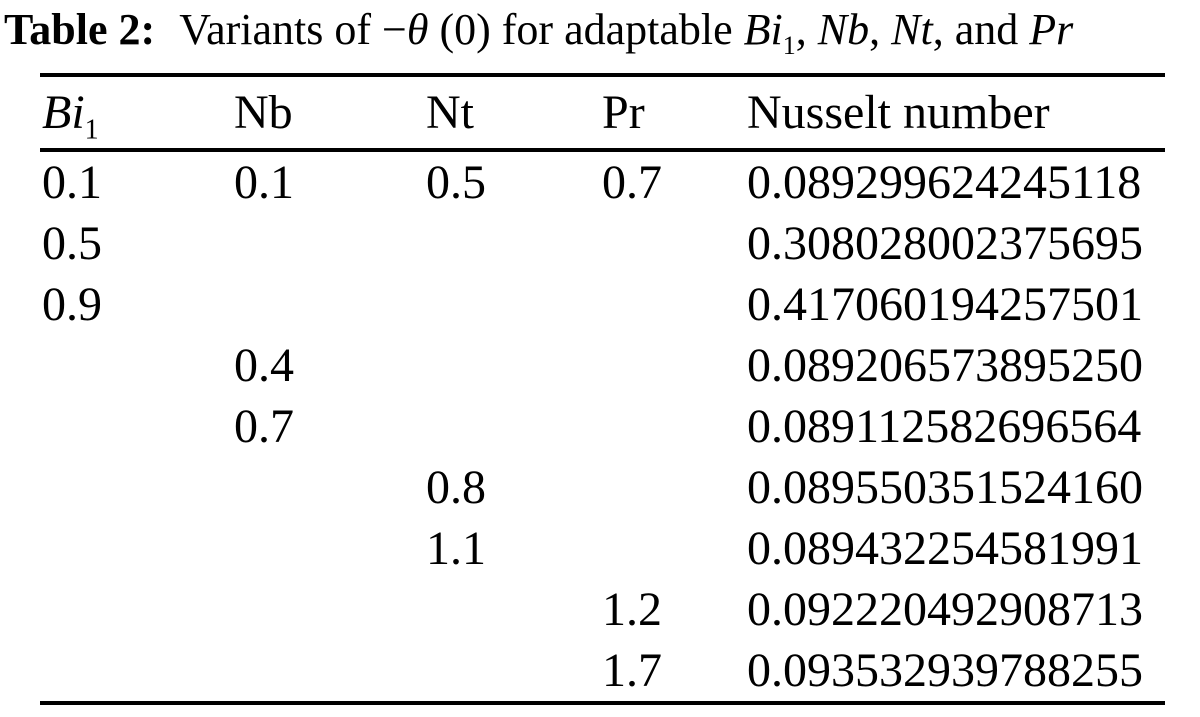 This screenshot has width=1200, height=717. What do you see at coordinates (880, 29) in the screenshot?
I see `caption-sep-2: ,` at bounding box center [880, 29].